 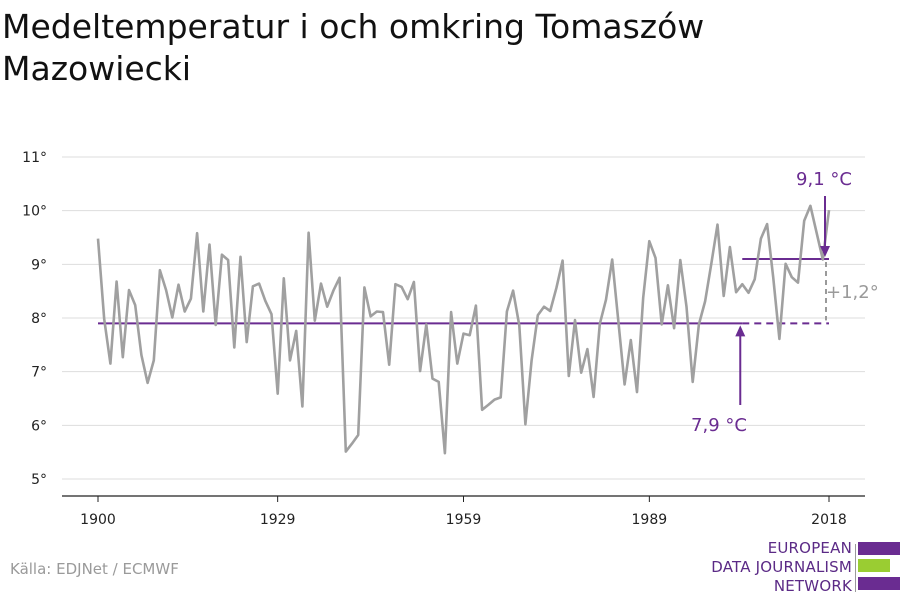 I want to click on source-note: Källa: EDJNet / ECMWF, so click(x=94, y=569).